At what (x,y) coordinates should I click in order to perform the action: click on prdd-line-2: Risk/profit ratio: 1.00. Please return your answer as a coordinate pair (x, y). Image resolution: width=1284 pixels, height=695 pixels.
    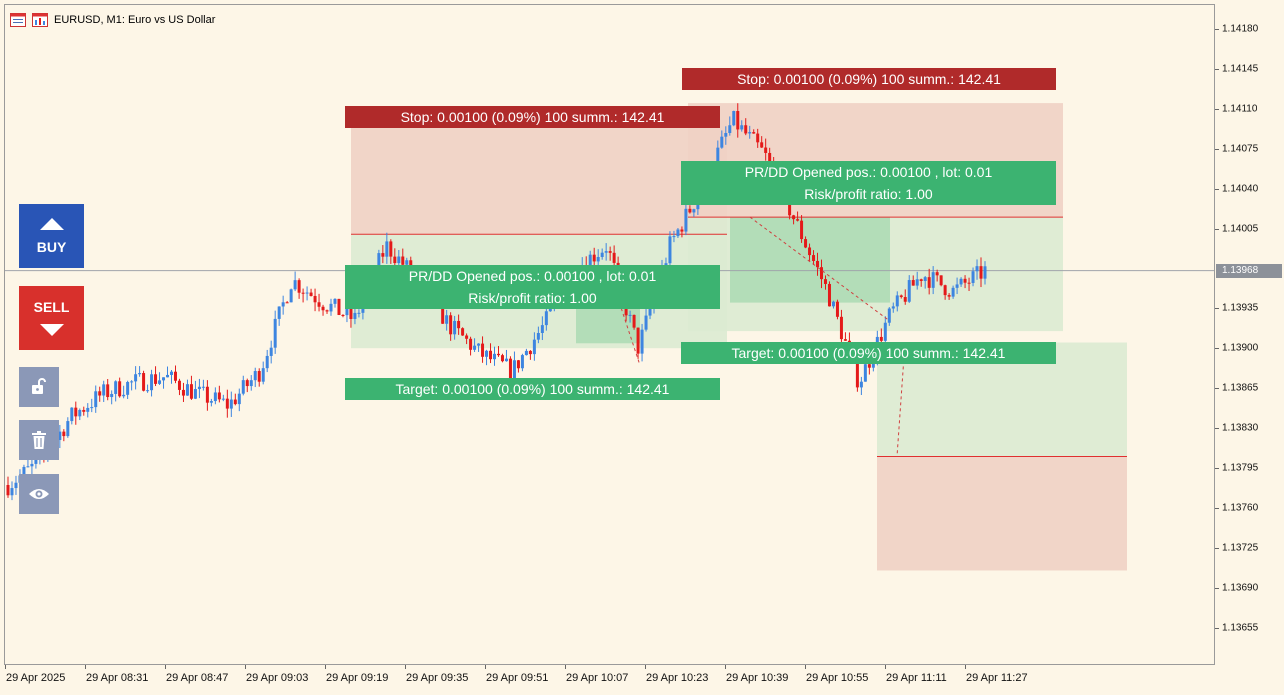
    Looking at the image, I should click on (868, 194).